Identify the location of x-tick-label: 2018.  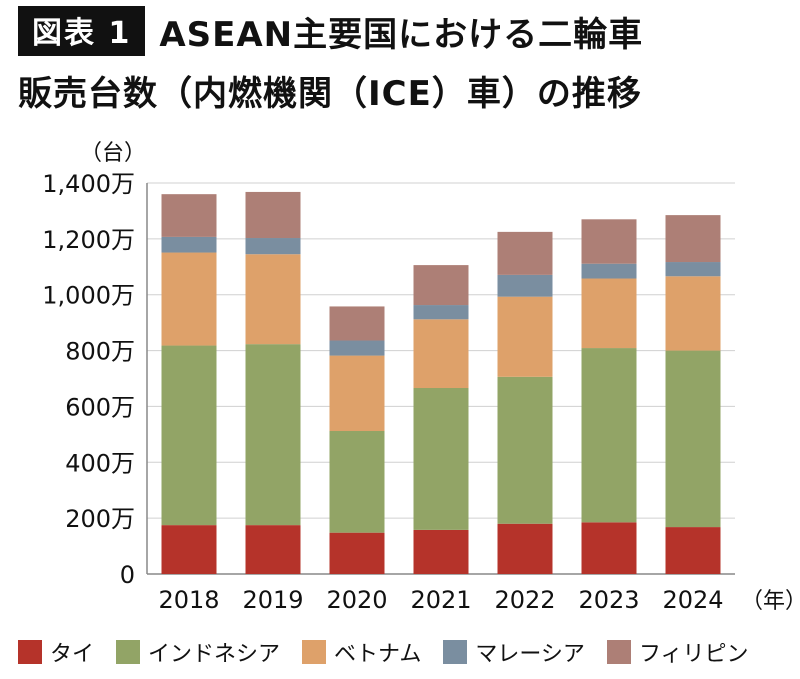
(188, 600).